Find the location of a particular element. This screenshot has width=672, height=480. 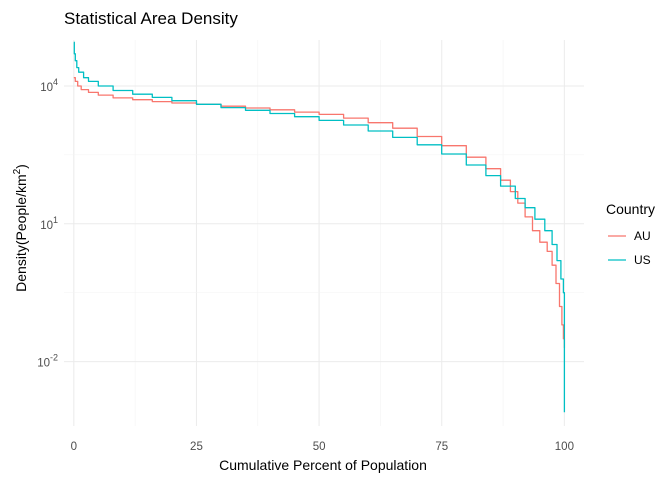

y-axis-title: Density(People/km2) is located at coordinates (20, 228).